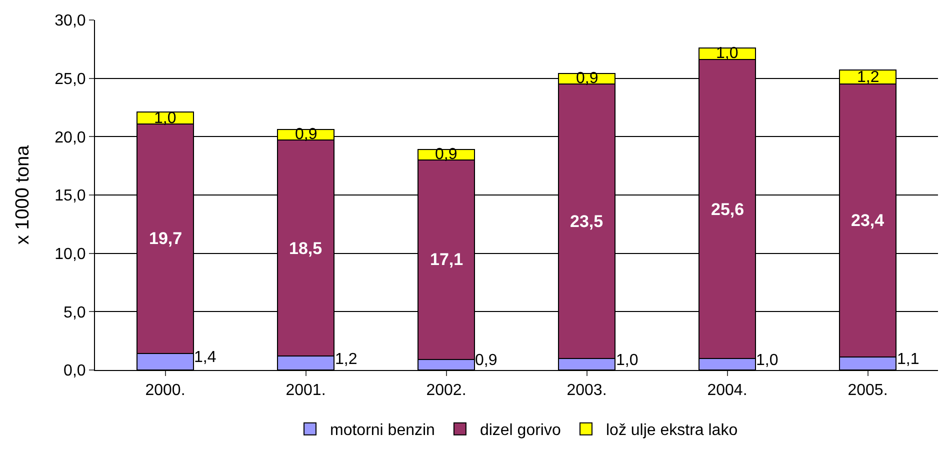  What do you see at coordinates (486, 360) in the screenshot?
I see `data-label: 0,9` at bounding box center [486, 360].